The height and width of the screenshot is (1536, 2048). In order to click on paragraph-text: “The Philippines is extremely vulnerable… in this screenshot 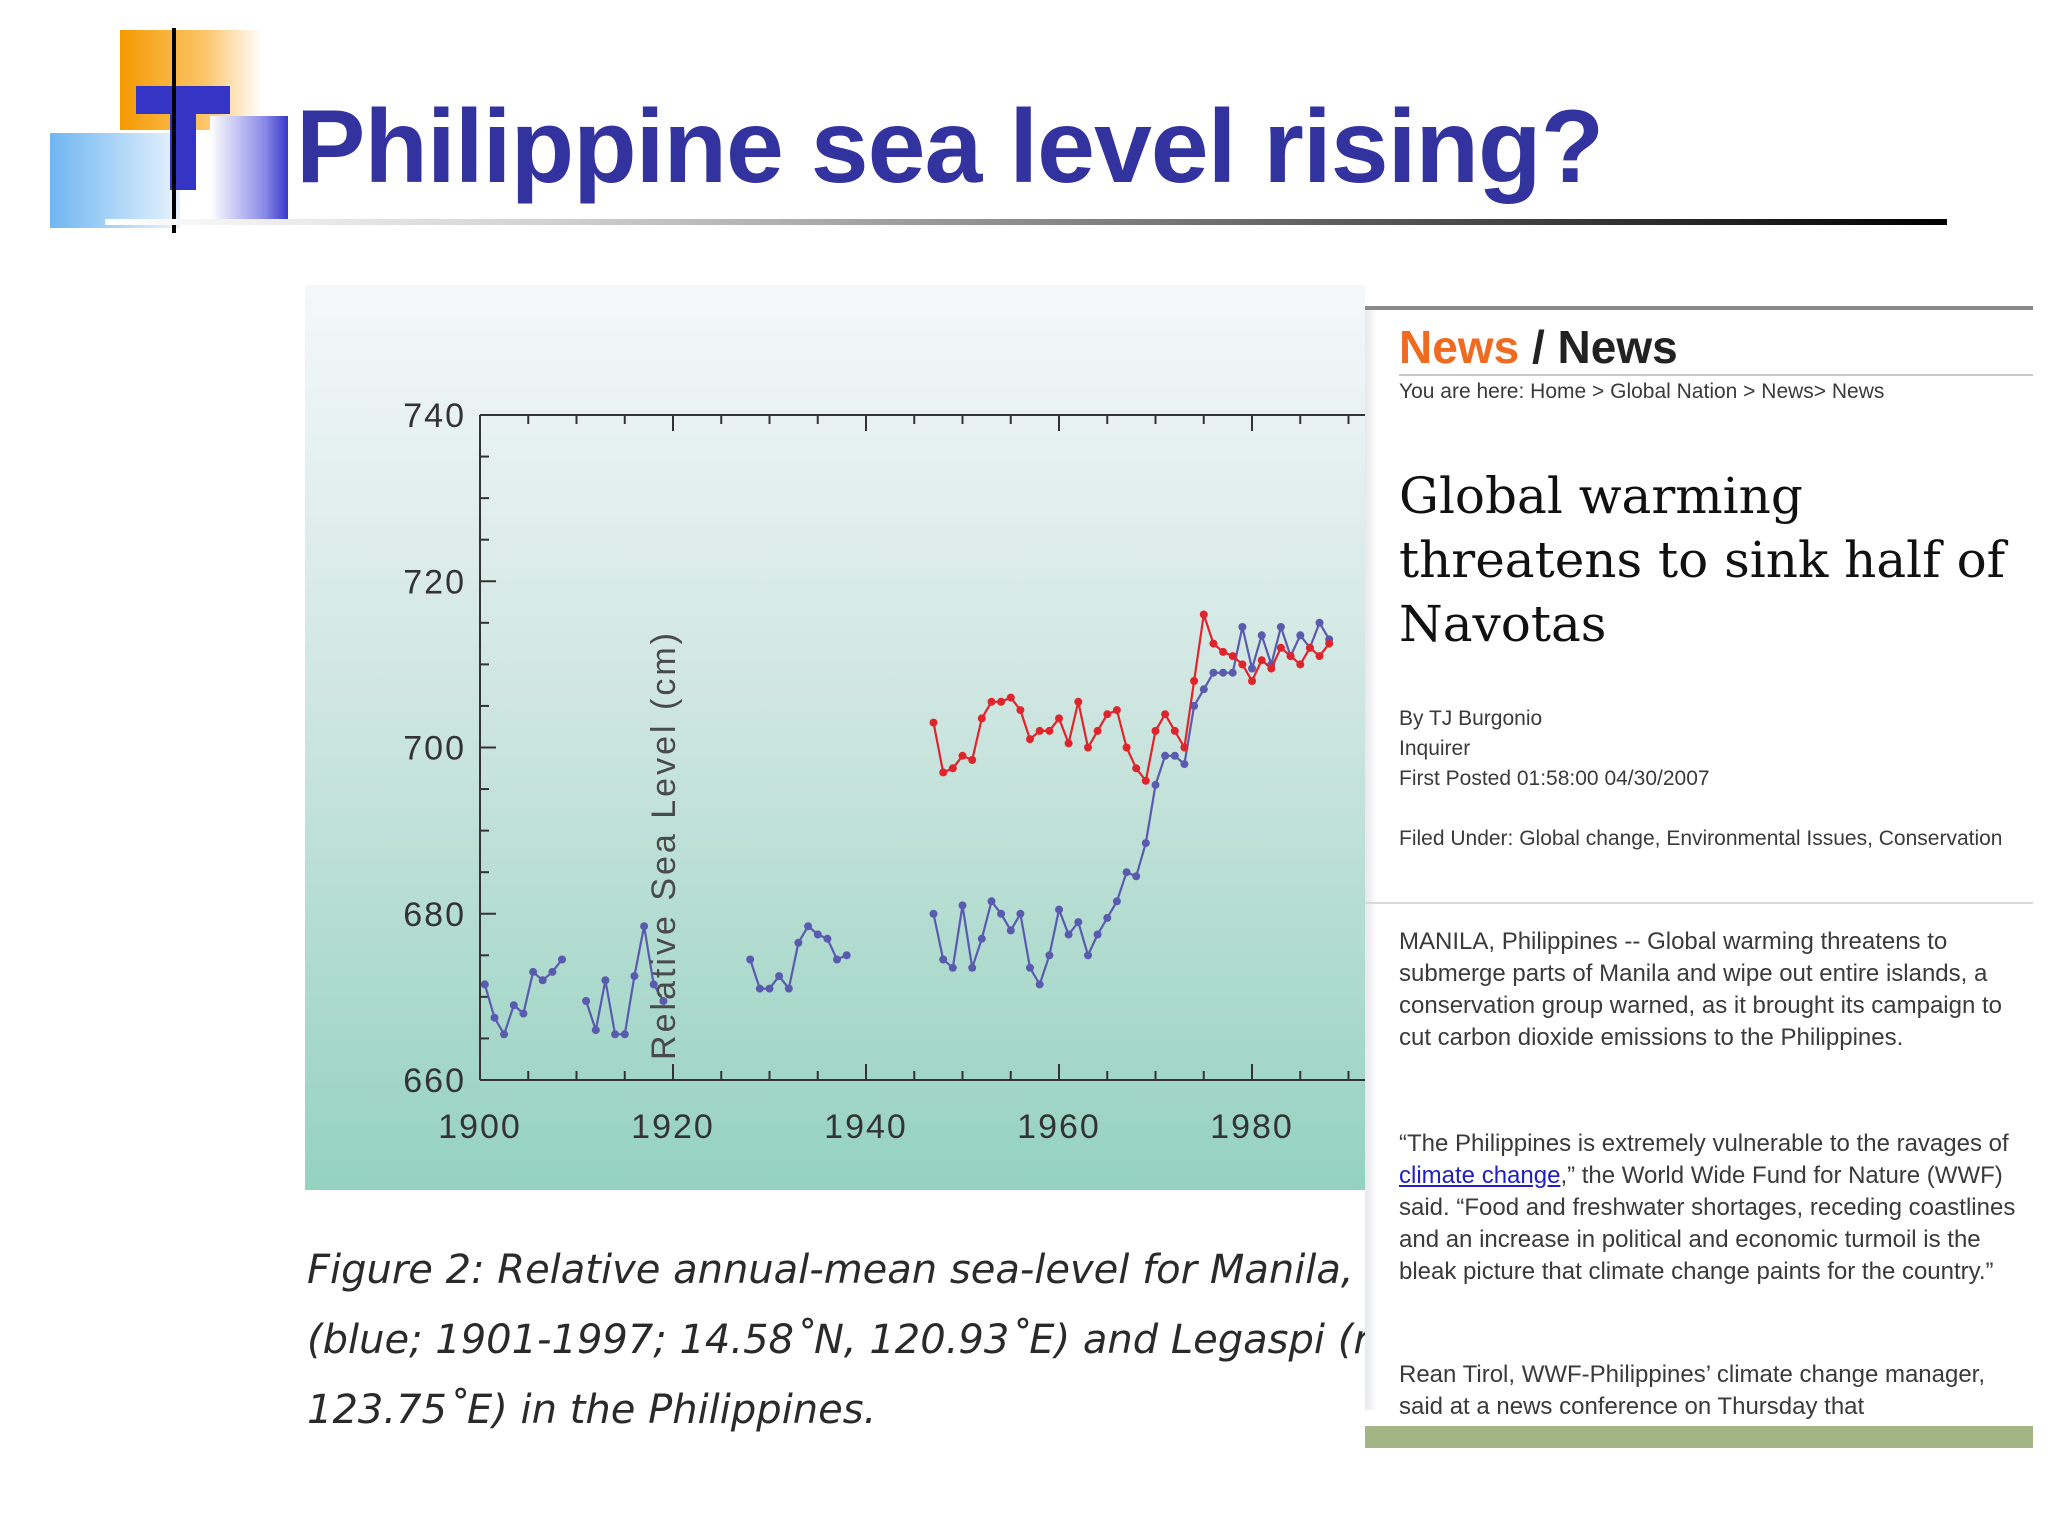, I will do `click(1704, 1143)`.